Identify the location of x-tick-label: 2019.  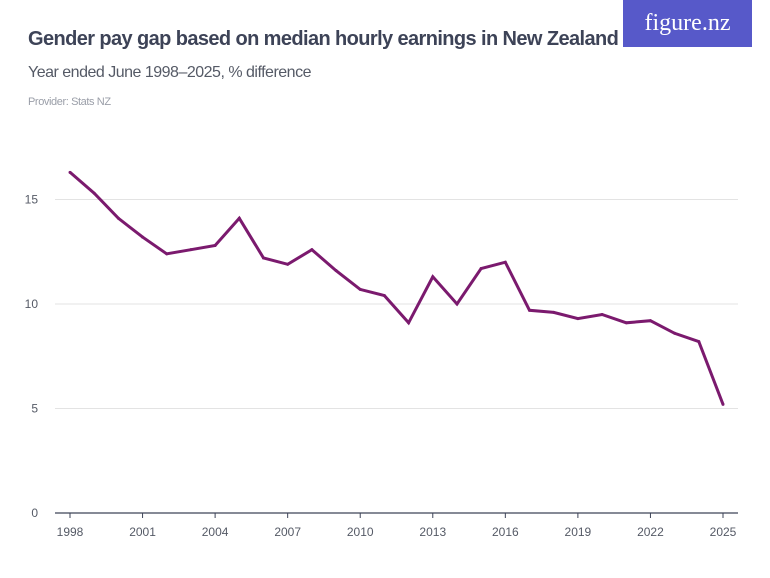
(578, 532).